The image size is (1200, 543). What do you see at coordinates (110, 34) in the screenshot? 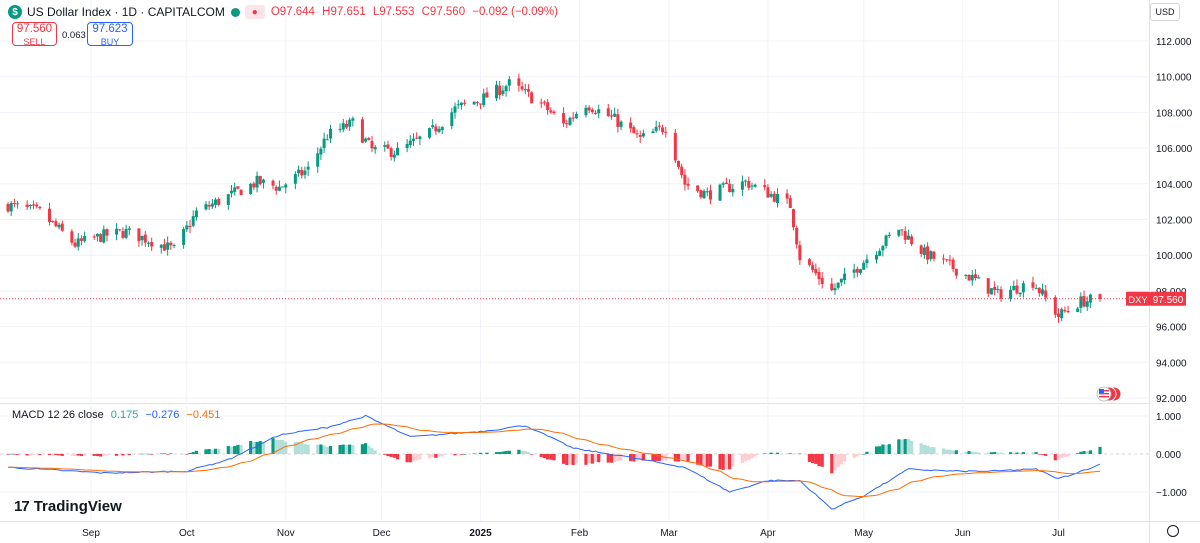
I see `buy-button: 97.623 BUY` at bounding box center [110, 34].